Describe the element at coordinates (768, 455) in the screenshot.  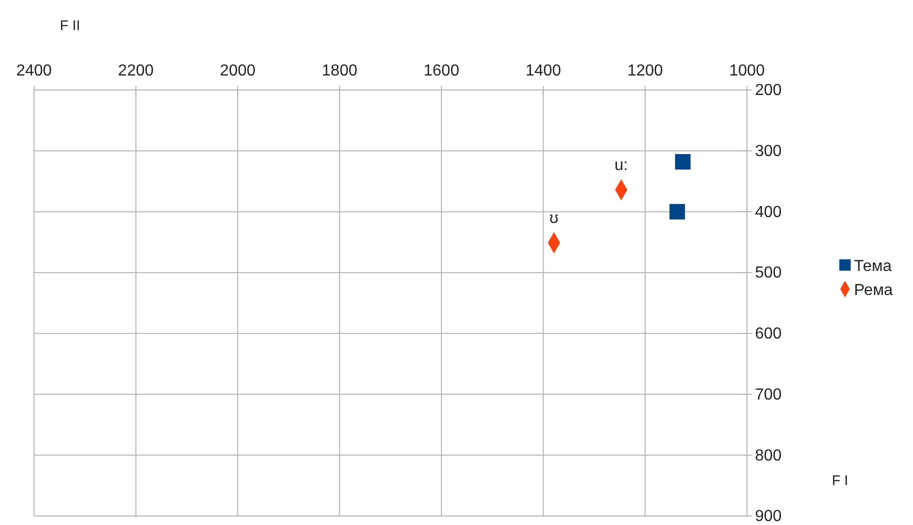
I see `y-tick-label: 800` at that location.